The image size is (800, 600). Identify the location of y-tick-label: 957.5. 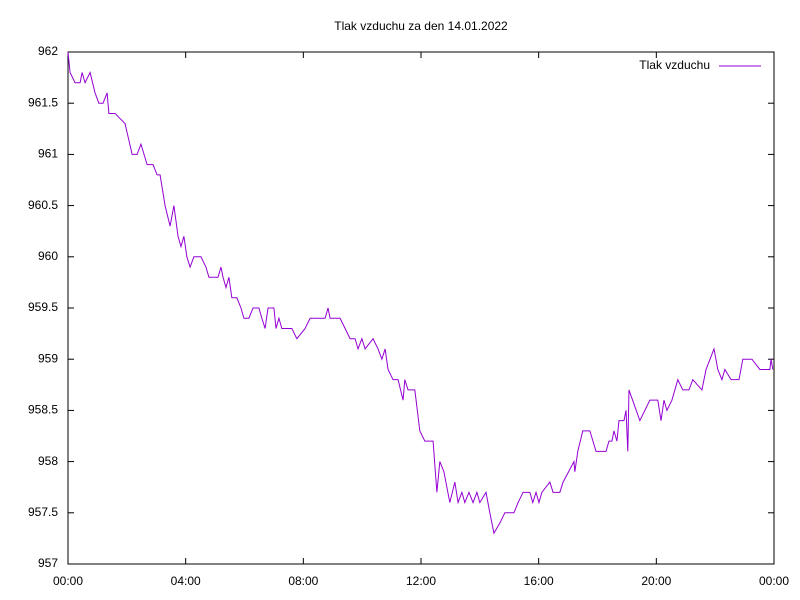
(43, 512).